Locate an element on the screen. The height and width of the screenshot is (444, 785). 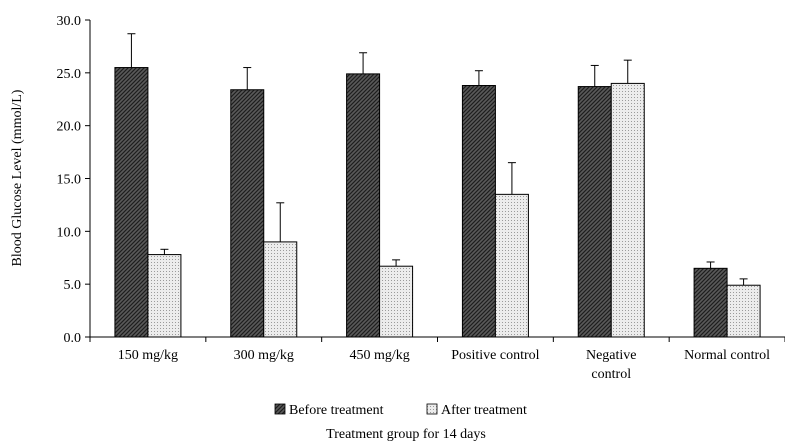
y-tick-label: 15.0 is located at coordinates (69, 180).